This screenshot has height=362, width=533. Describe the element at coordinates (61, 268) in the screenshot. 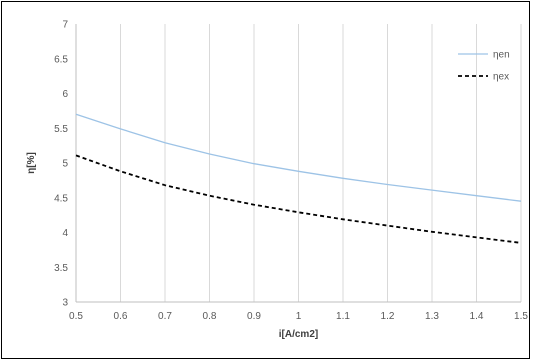

I see `y-tick-label: 3.5` at that location.